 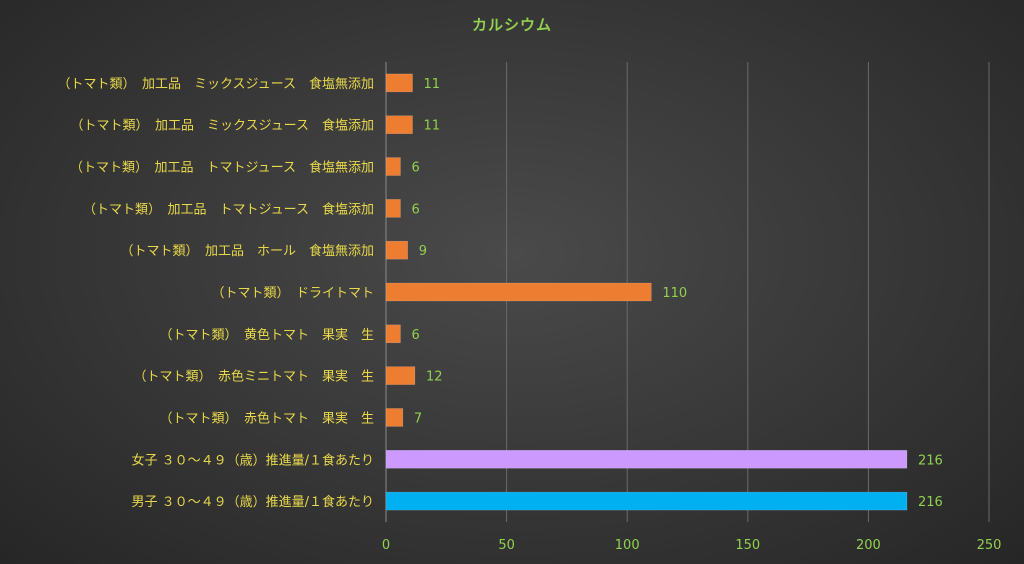 What do you see at coordinates (506, 545) in the screenshot?
I see `x-tick-label: 50` at bounding box center [506, 545].